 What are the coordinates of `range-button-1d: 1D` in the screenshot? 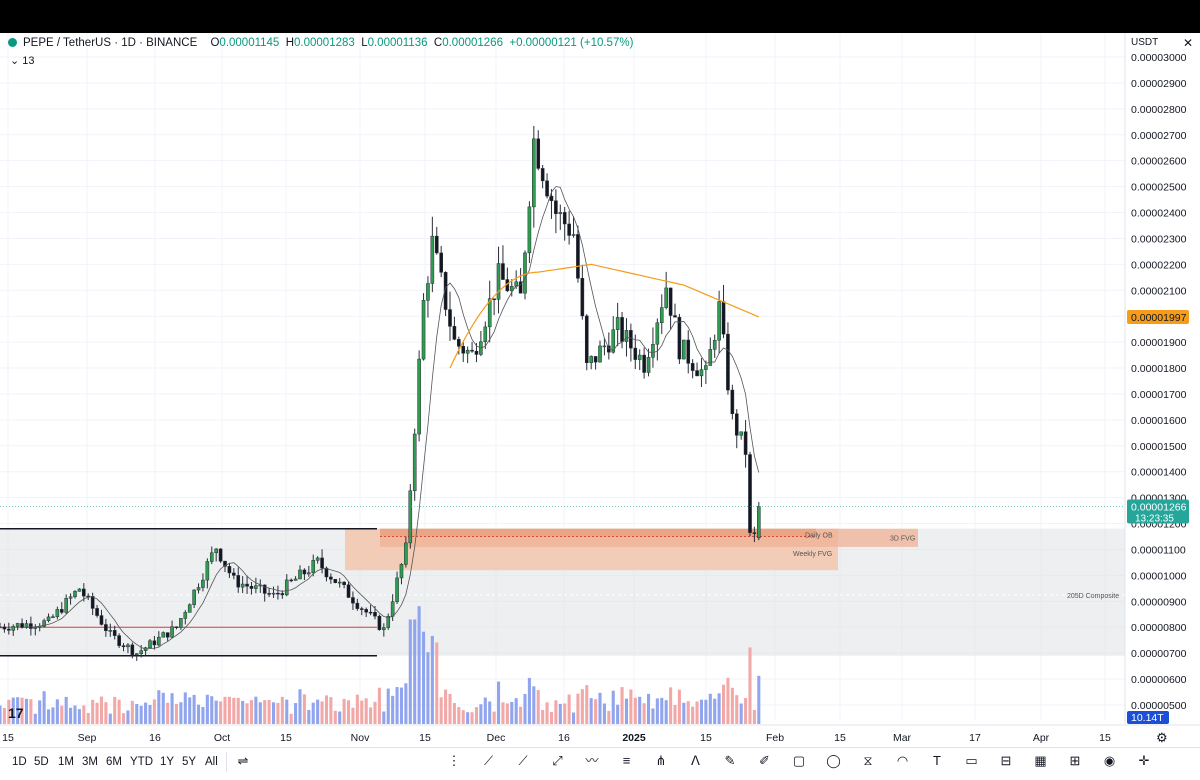 It's located at (19, 762).